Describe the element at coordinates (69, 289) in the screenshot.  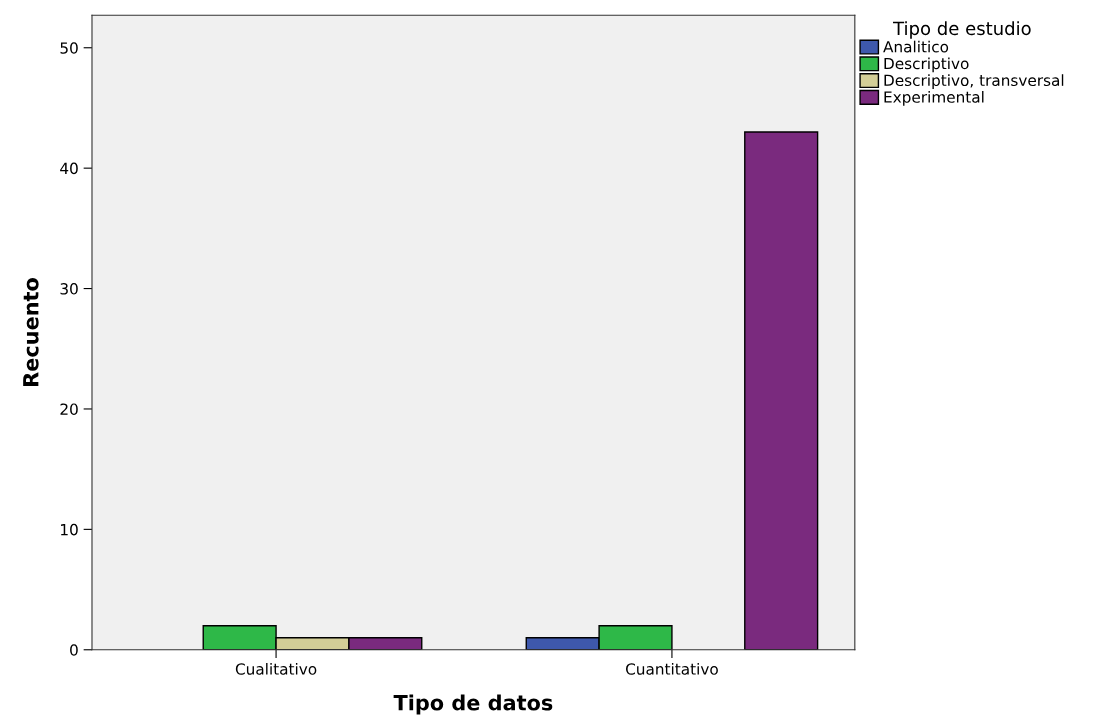
I see `y-tick-label: 30` at that location.